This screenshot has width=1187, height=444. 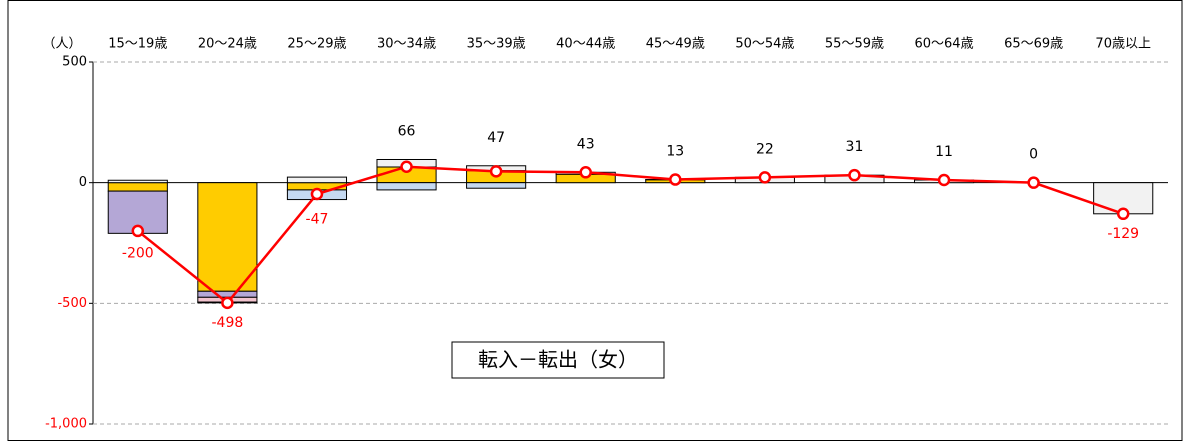 I want to click on net-label: 66, so click(x=407, y=131).